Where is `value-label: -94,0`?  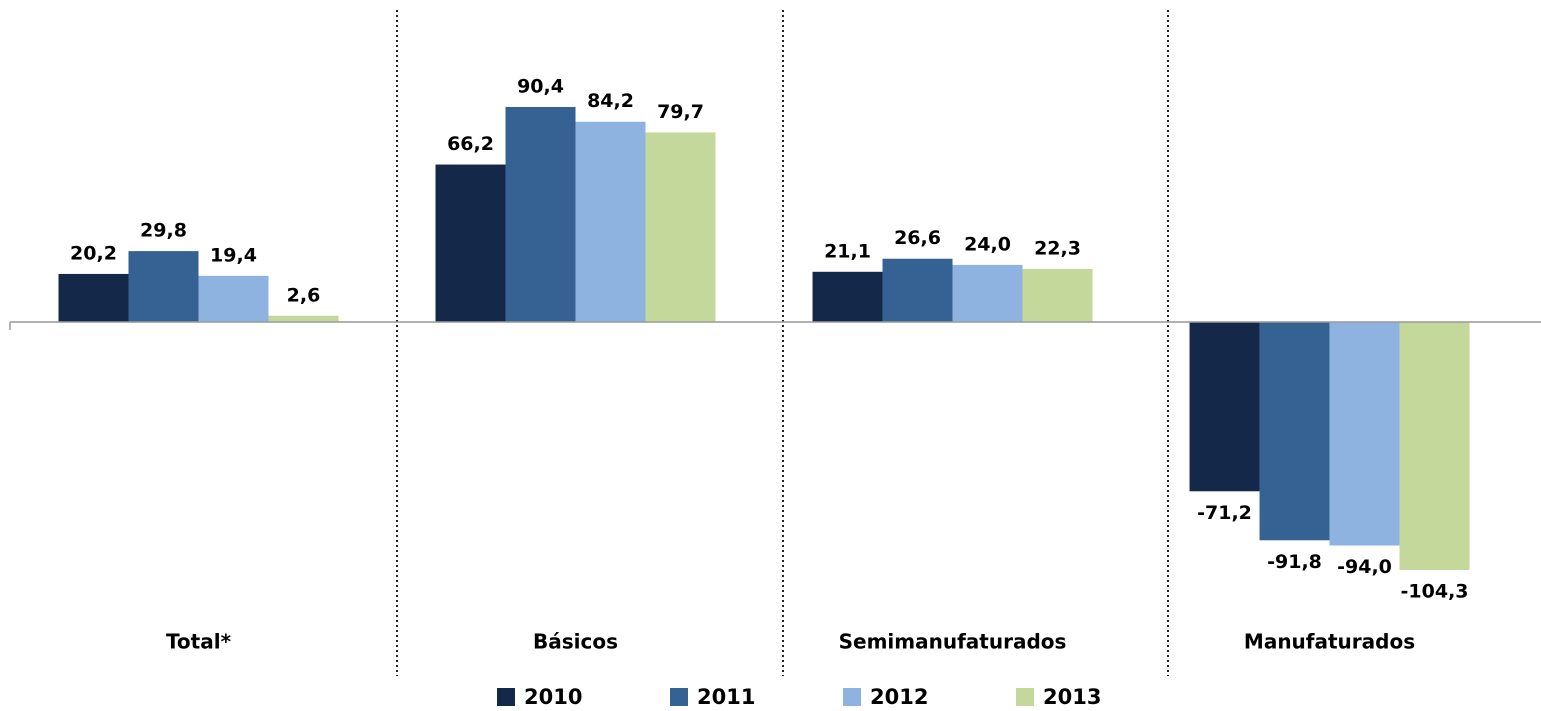 value-label: -94,0 is located at coordinates (1364, 567).